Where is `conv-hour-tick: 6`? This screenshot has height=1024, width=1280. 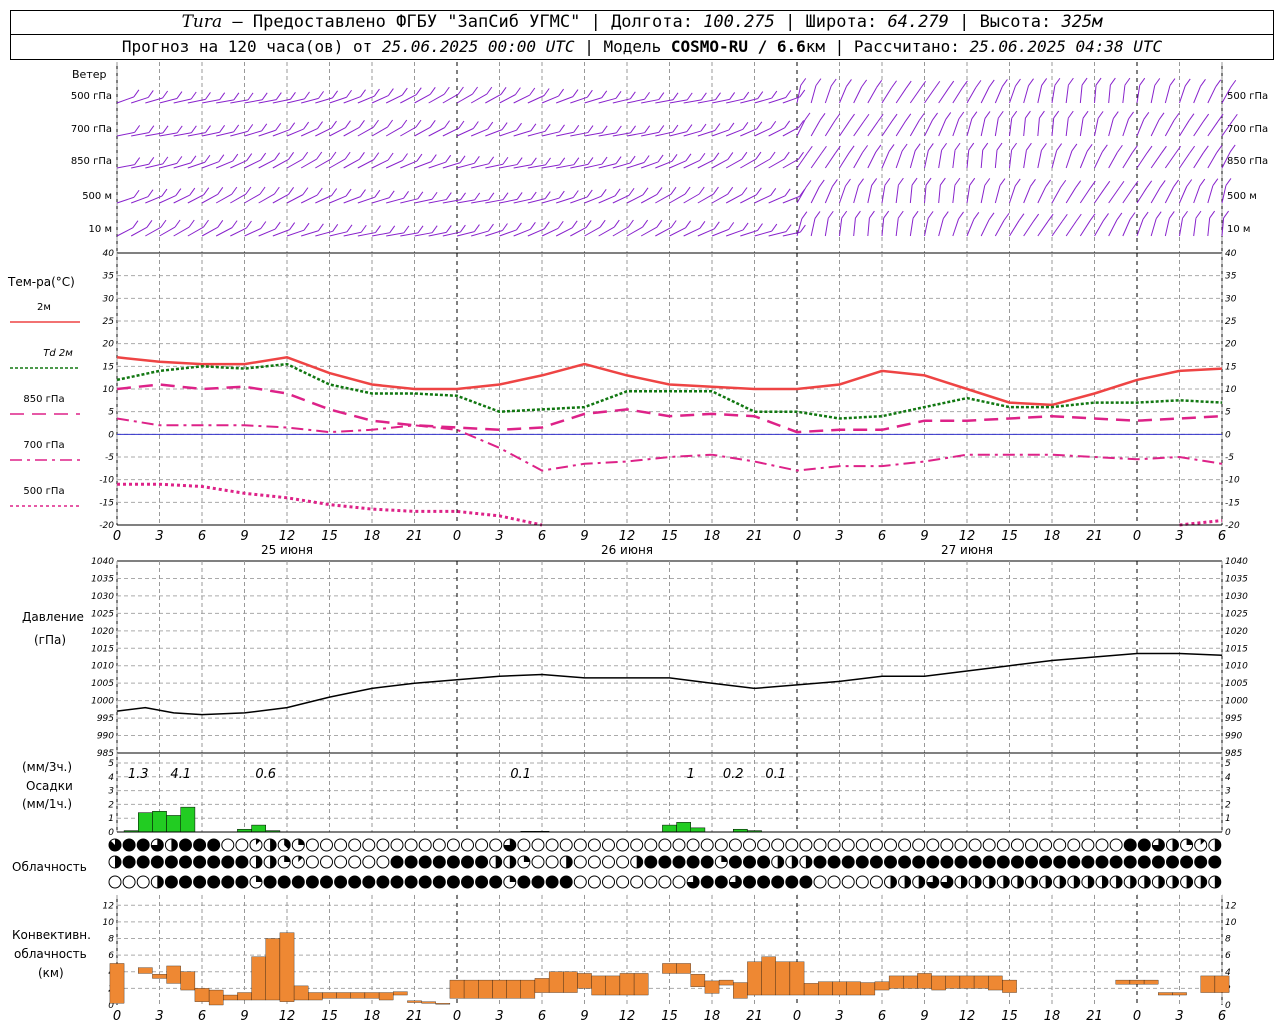
conv-hour-tick: 6 is located at coordinates (202, 1016).